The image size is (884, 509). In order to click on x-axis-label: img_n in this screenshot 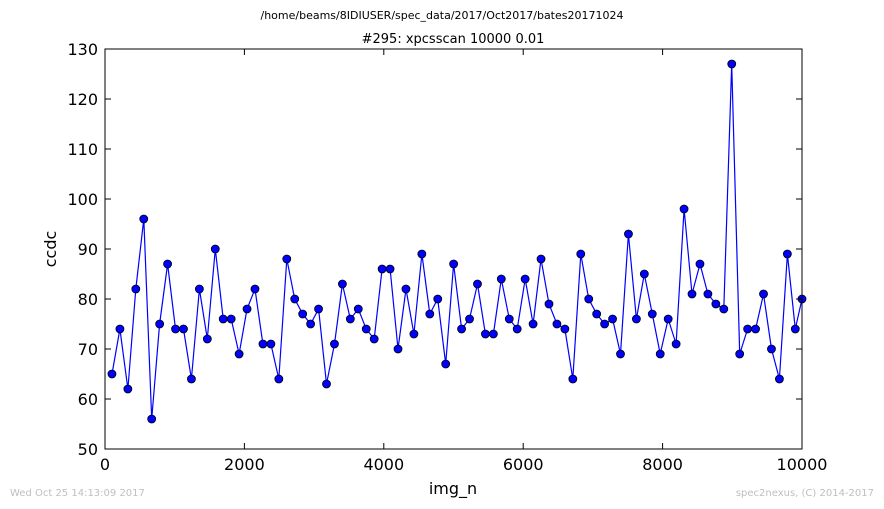, I will do `click(453, 489)`.